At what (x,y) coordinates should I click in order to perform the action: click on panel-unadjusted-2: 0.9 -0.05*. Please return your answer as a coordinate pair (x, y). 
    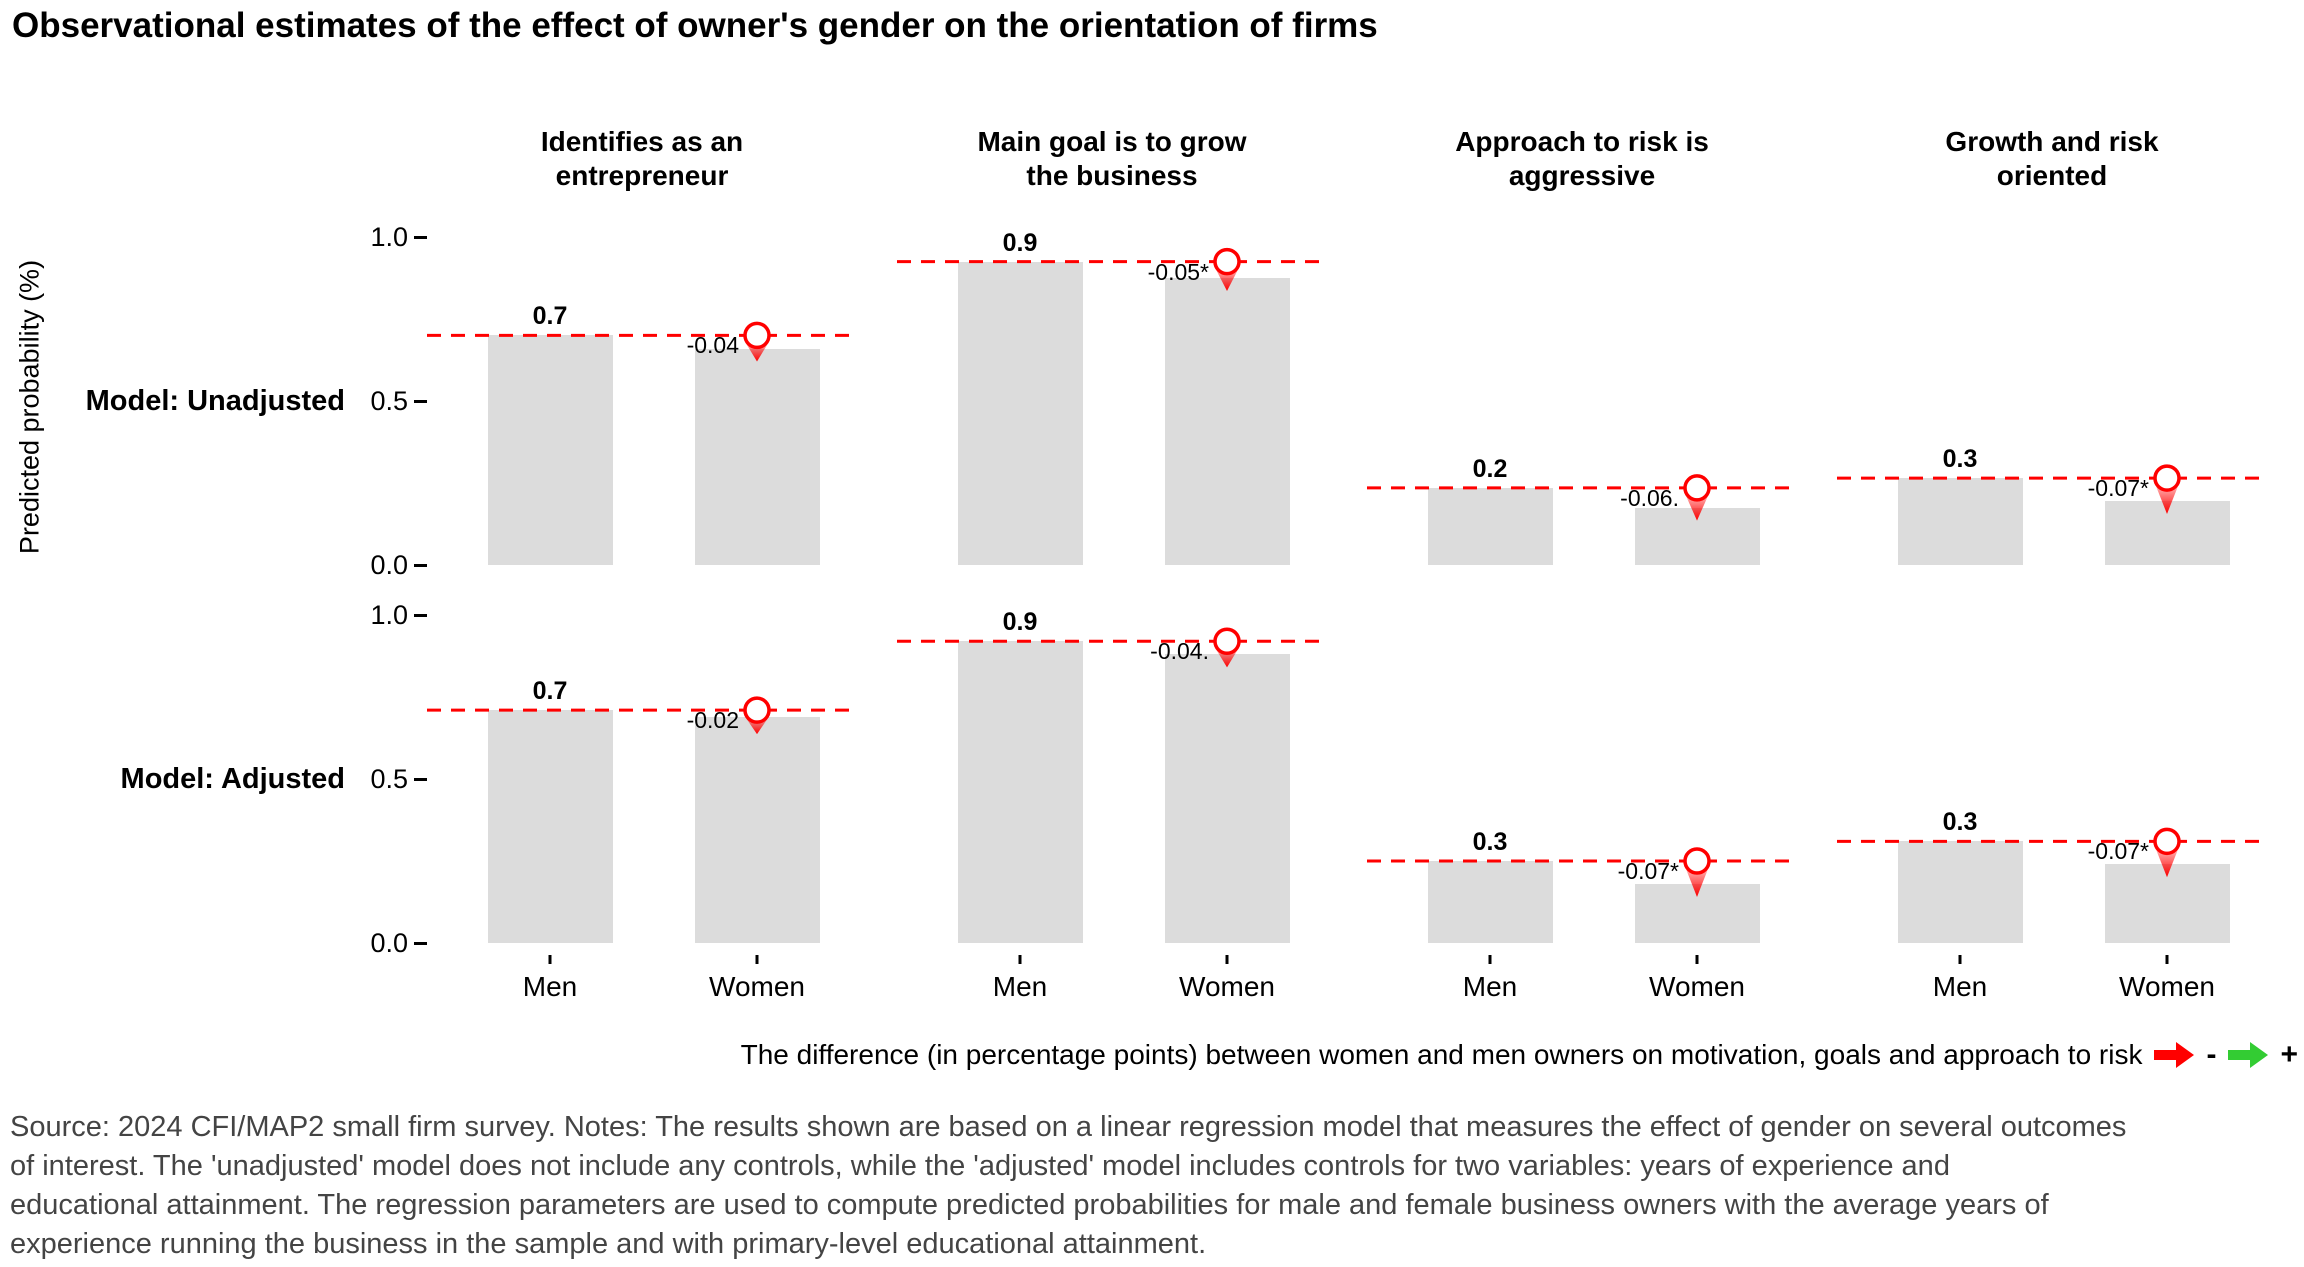
    Looking at the image, I should click on (1112, 397).